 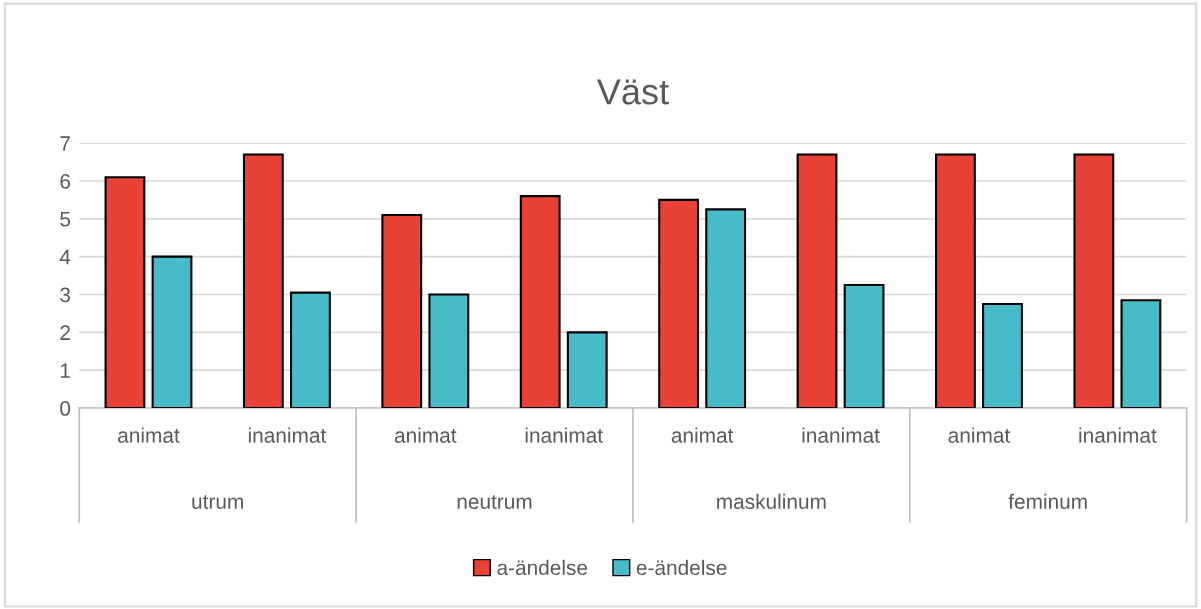 I want to click on y-tick-label: 6, so click(x=65, y=181).